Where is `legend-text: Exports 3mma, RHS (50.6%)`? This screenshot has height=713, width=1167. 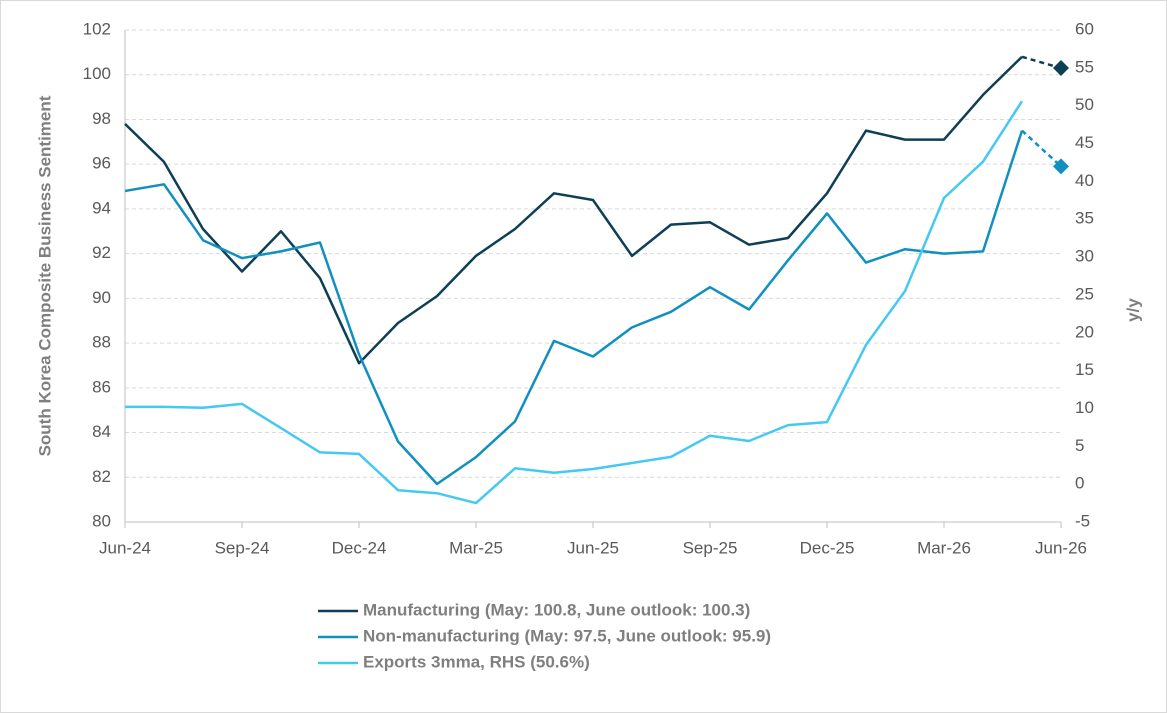 legend-text: Exports 3mma, RHS (50.6%) is located at coordinates (476, 661).